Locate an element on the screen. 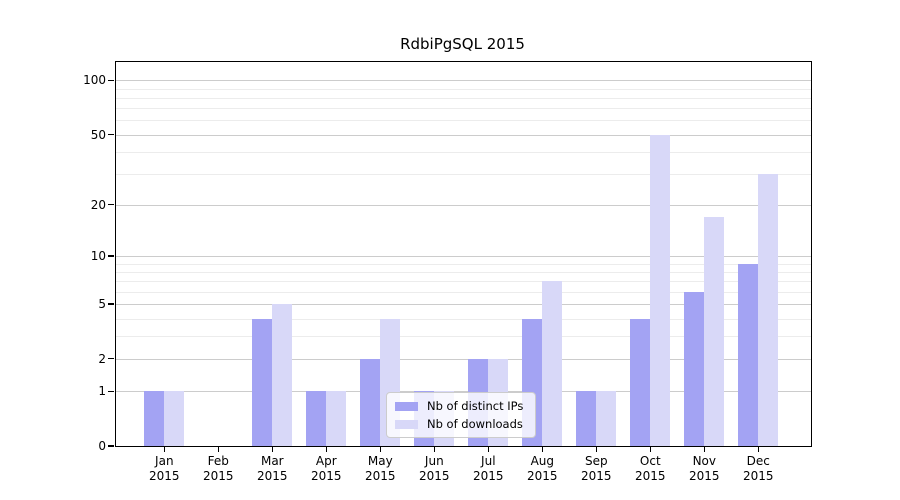  y-axis-tick-label: 1 is located at coordinates (102, 391).